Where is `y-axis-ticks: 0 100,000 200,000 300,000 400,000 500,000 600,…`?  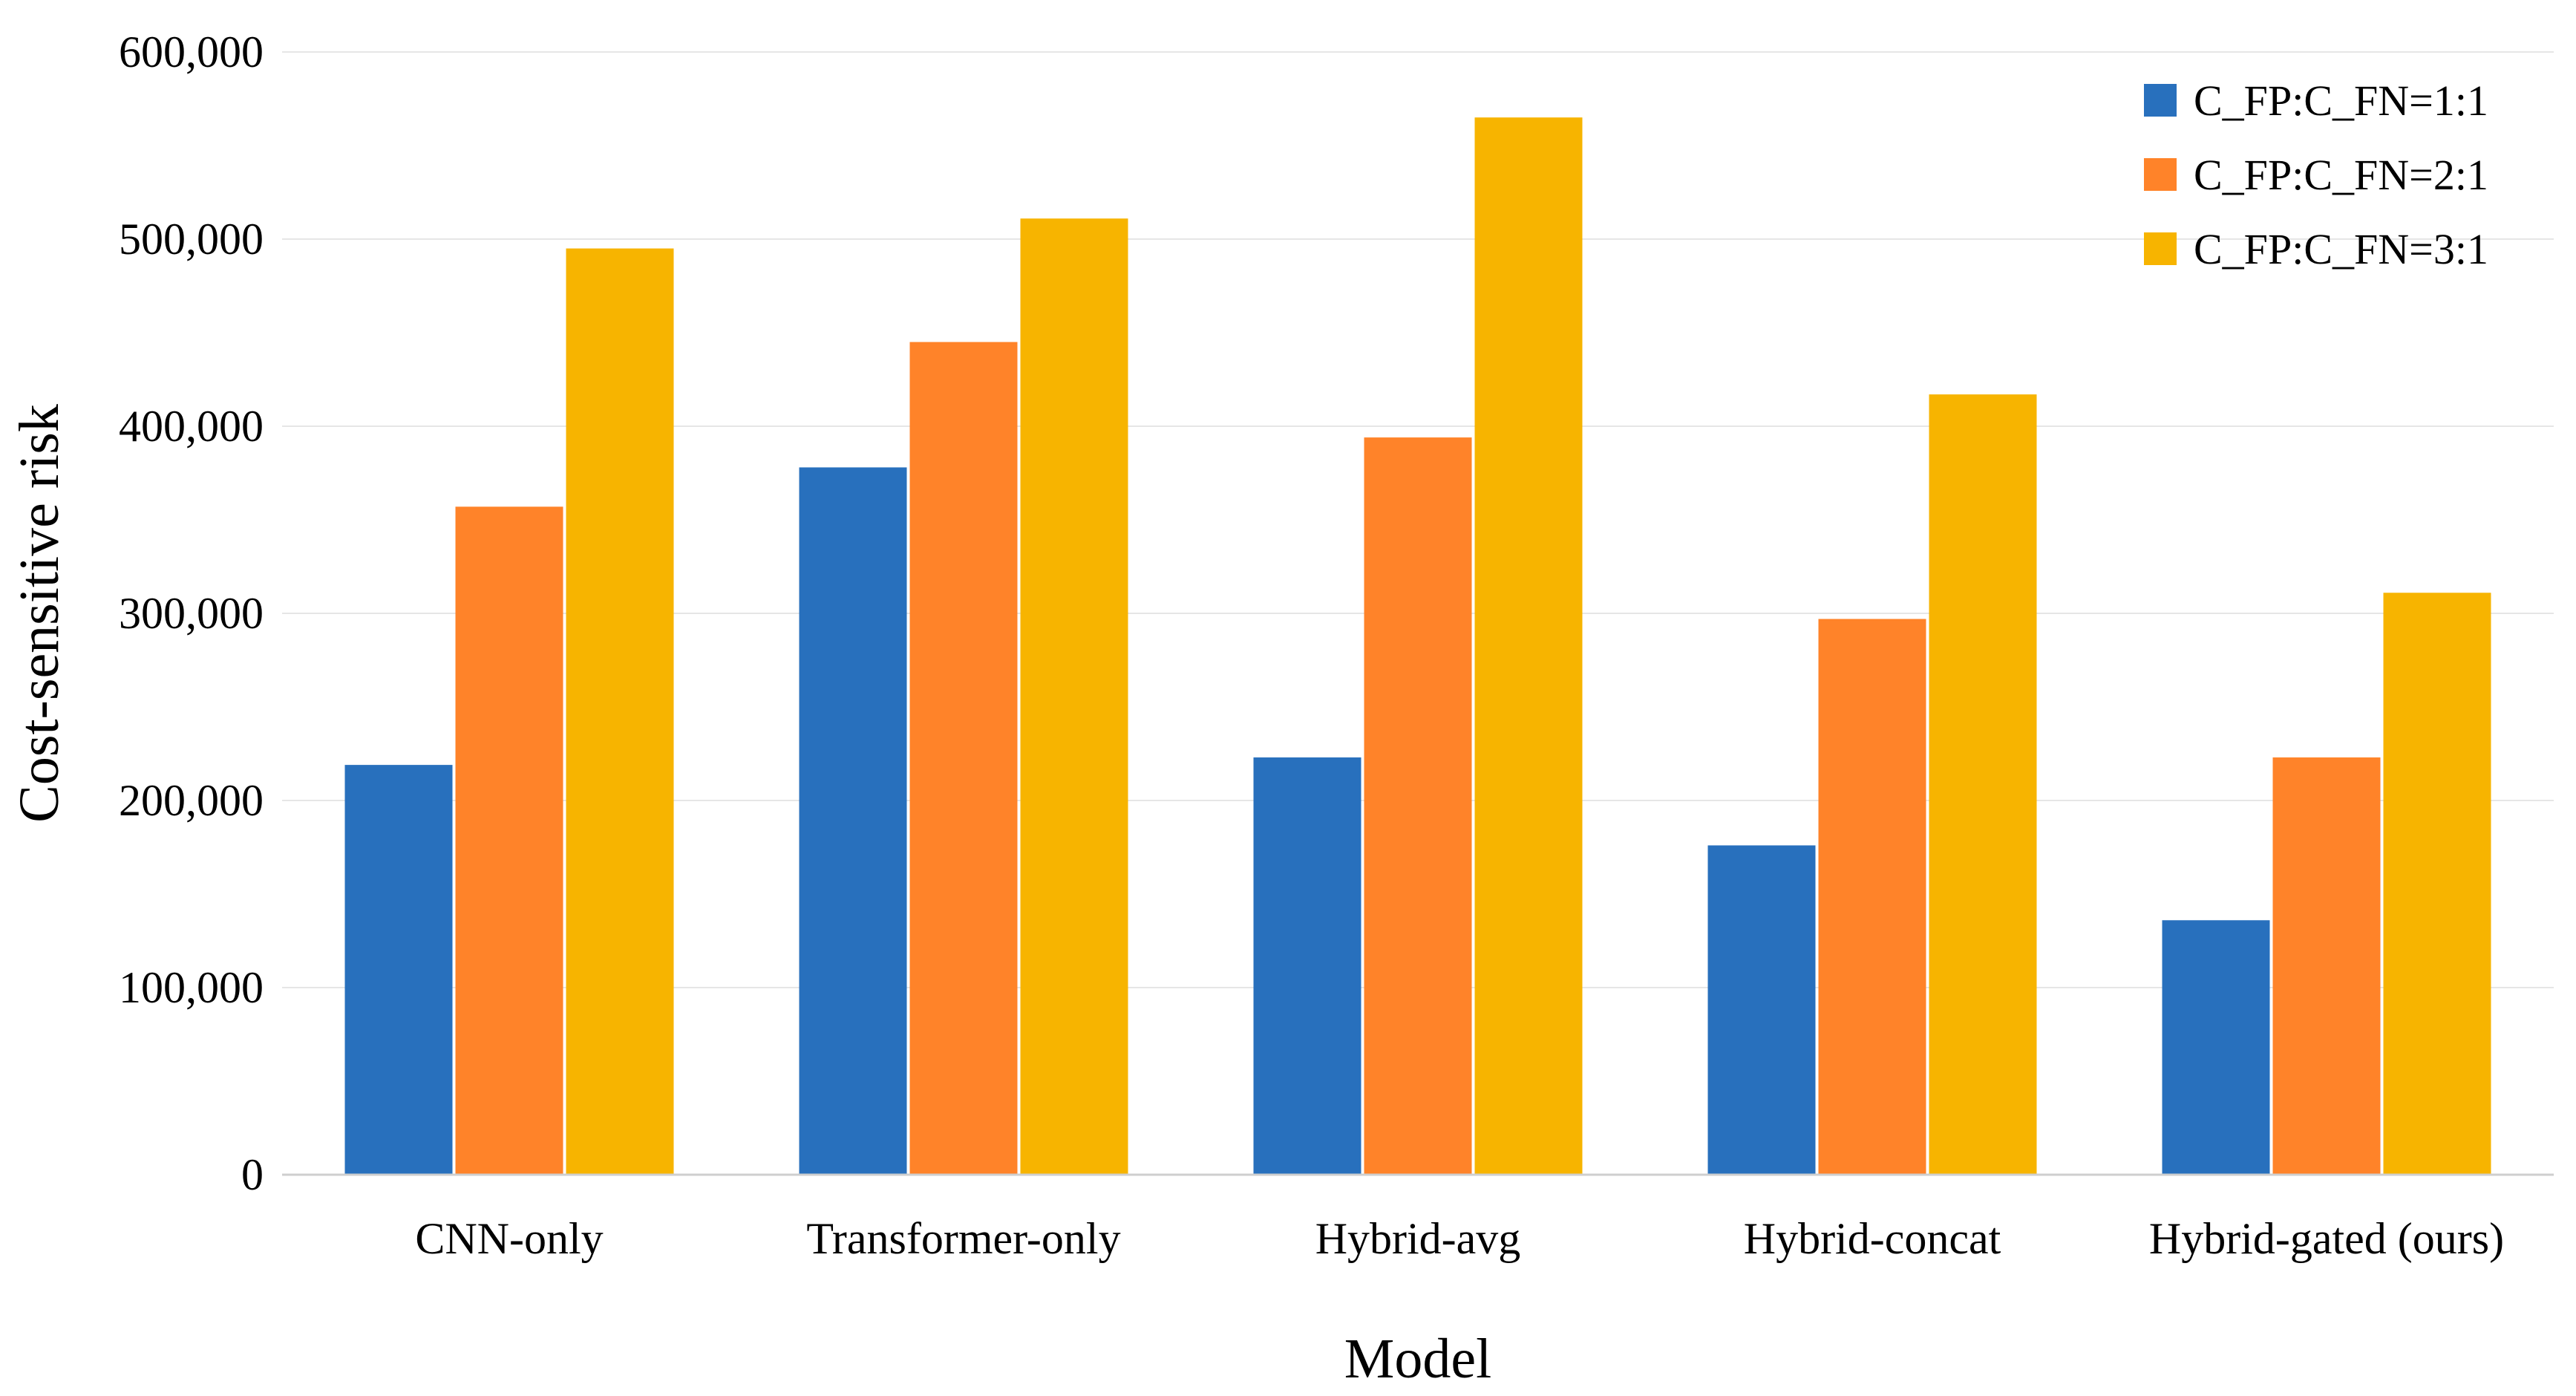
y-axis-ticks: 0 100,000 200,000 300,000 400,000 500,000 600,… is located at coordinates (191, 613).